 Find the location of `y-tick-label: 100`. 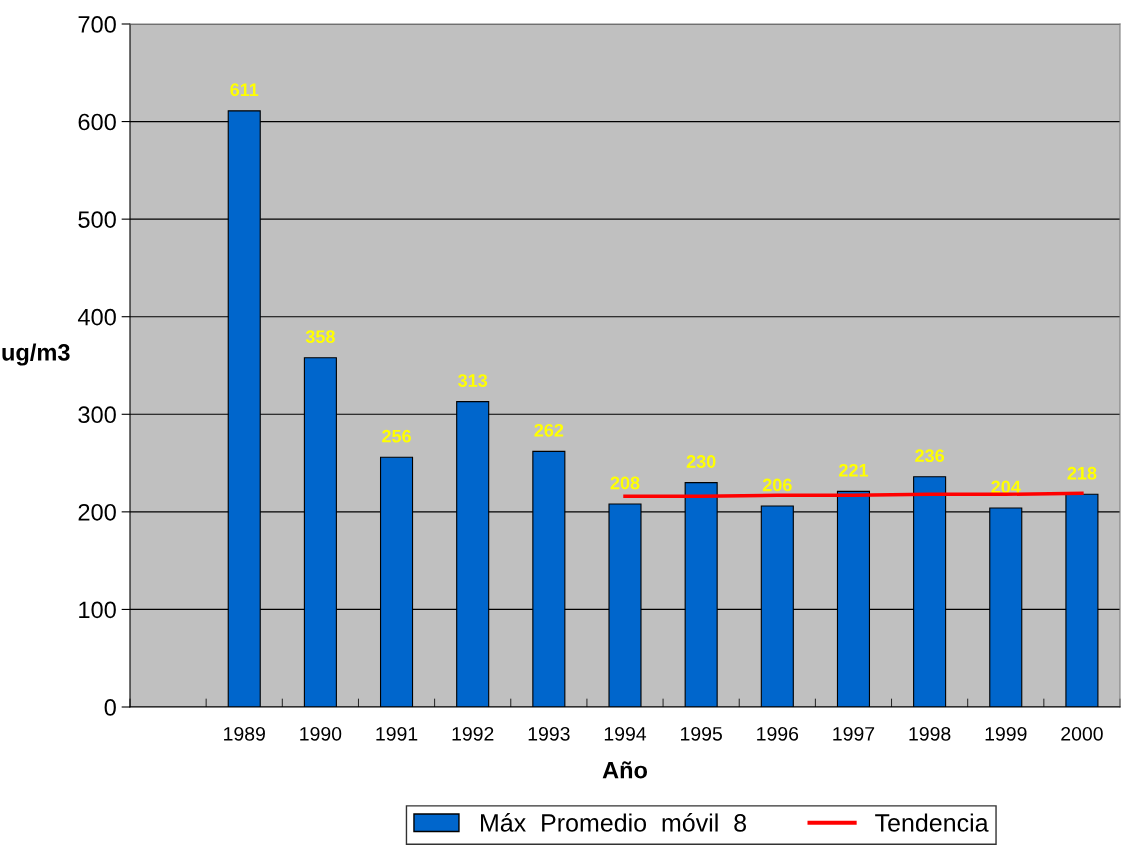

y-tick-label: 100 is located at coordinates (97, 610).